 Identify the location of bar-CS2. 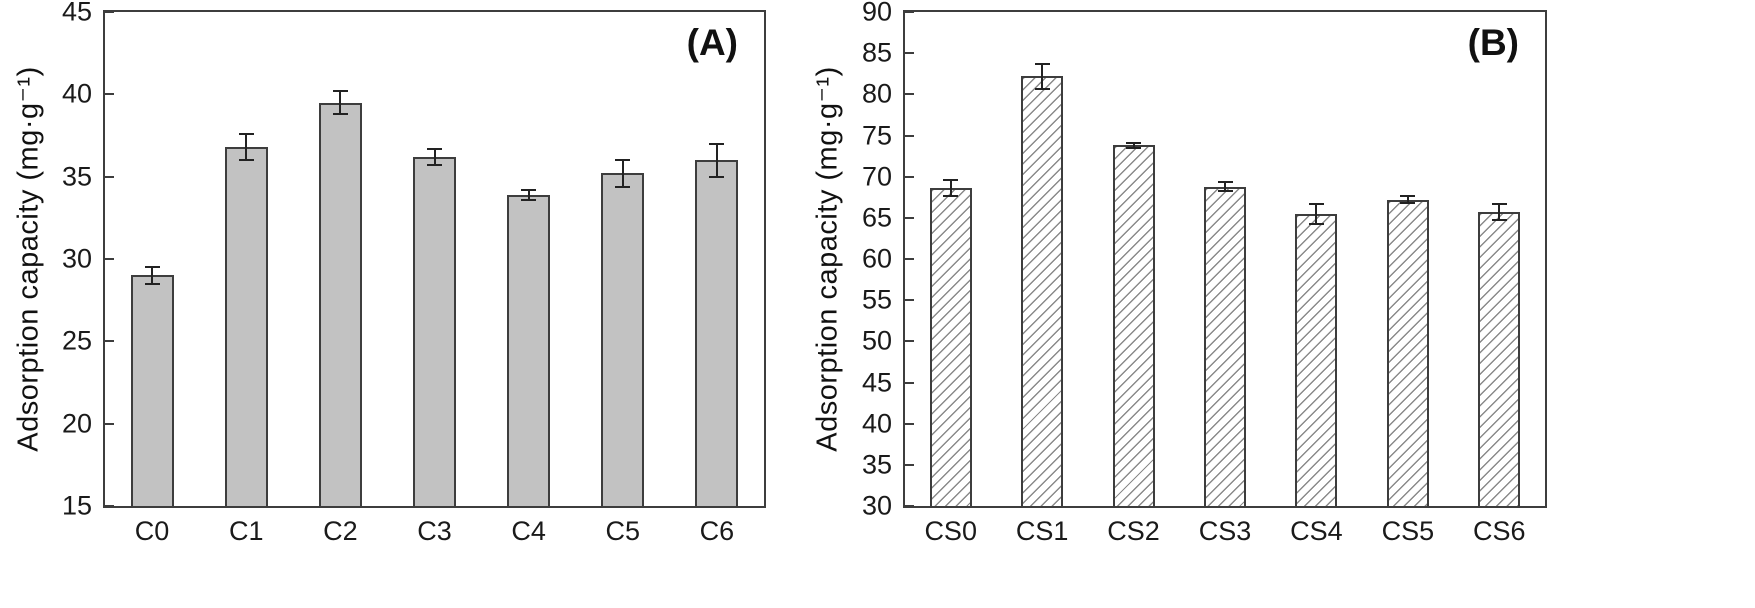
(1133, 325).